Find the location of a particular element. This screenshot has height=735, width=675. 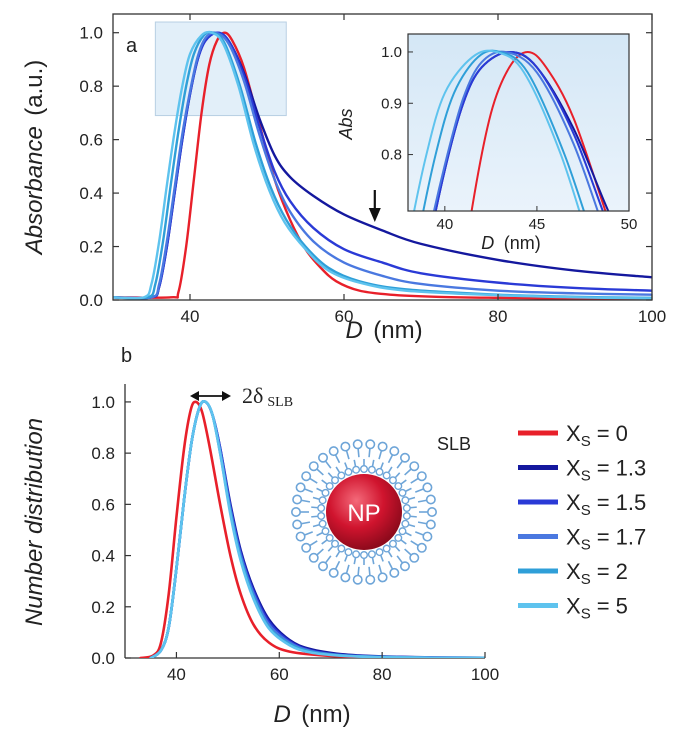

inset-ytick-label: 1.0 is located at coordinates (391, 52).